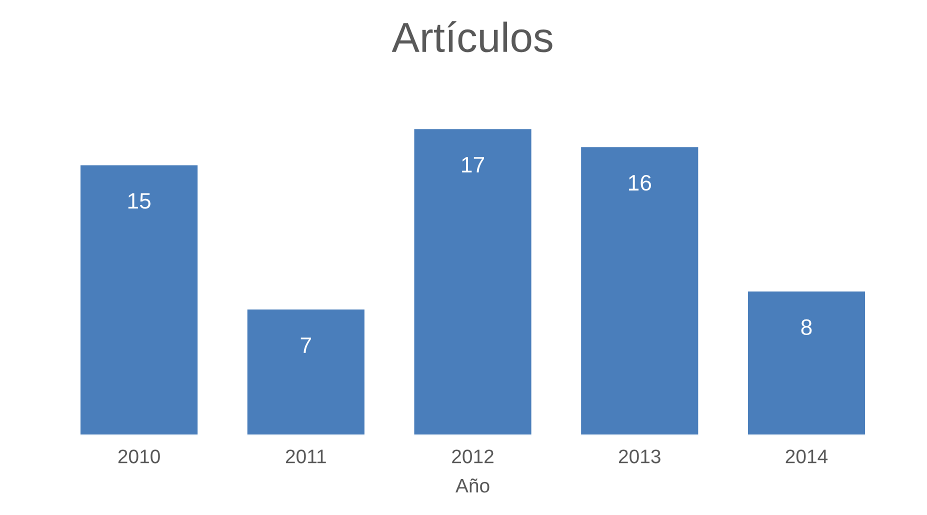 This screenshot has height=515, width=927. What do you see at coordinates (473, 485) in the screenshot?
I see `x-axis-title: Año` at bounding box center [473, 485].